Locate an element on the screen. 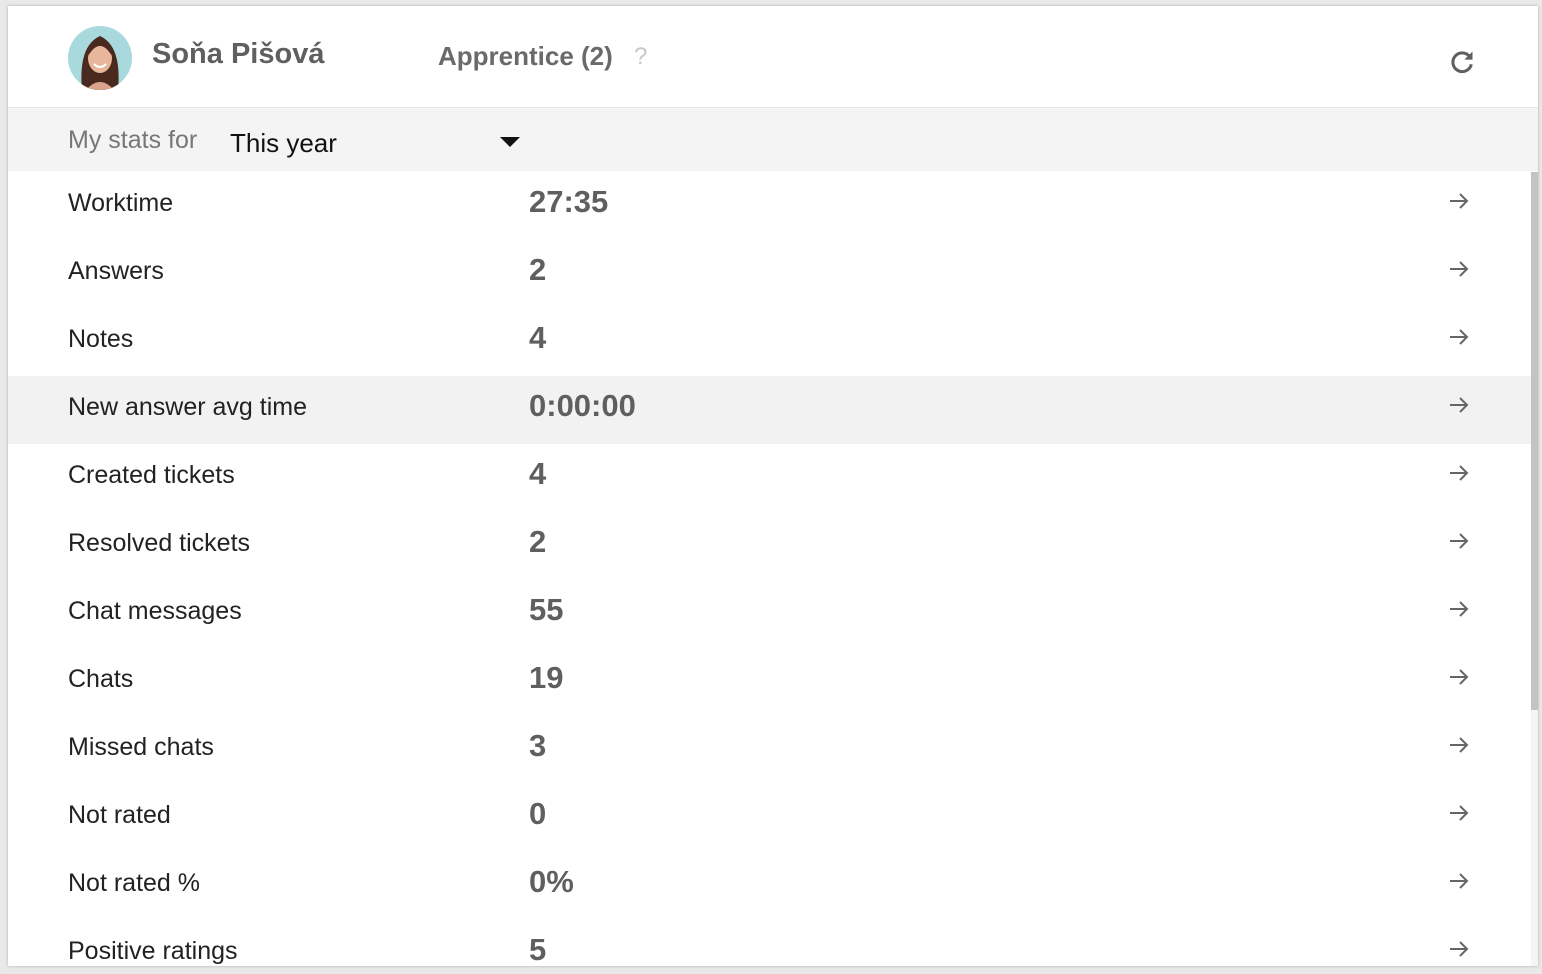 The image size is (1542, 974). stat-label: Not rated % is located at coordinates (134, 883).